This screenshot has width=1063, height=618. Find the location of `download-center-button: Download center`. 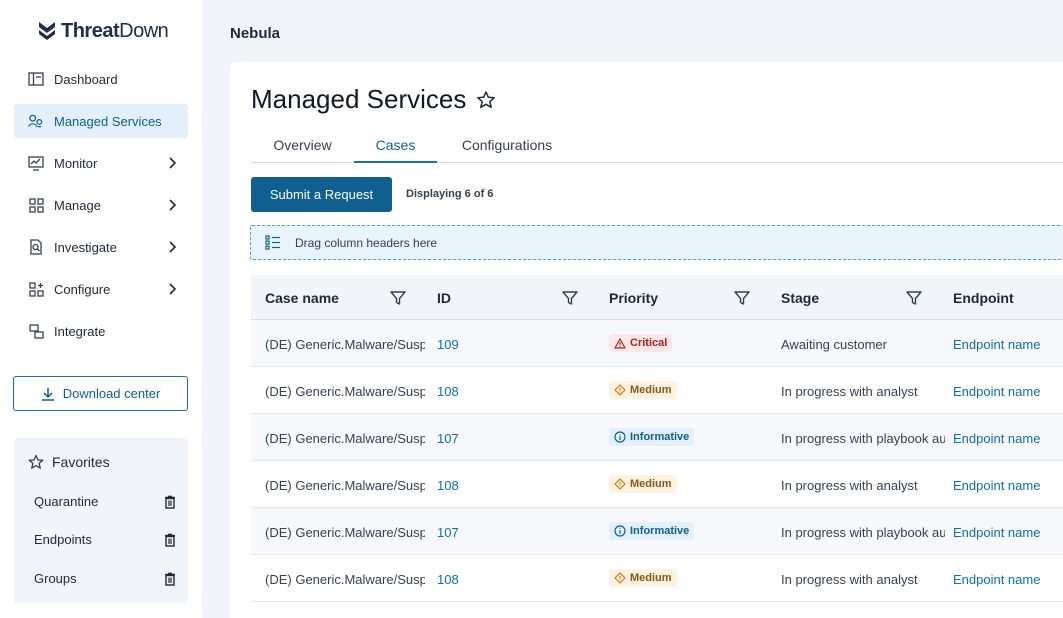

download-center-button: Download center is located at coordinates (100, 393).